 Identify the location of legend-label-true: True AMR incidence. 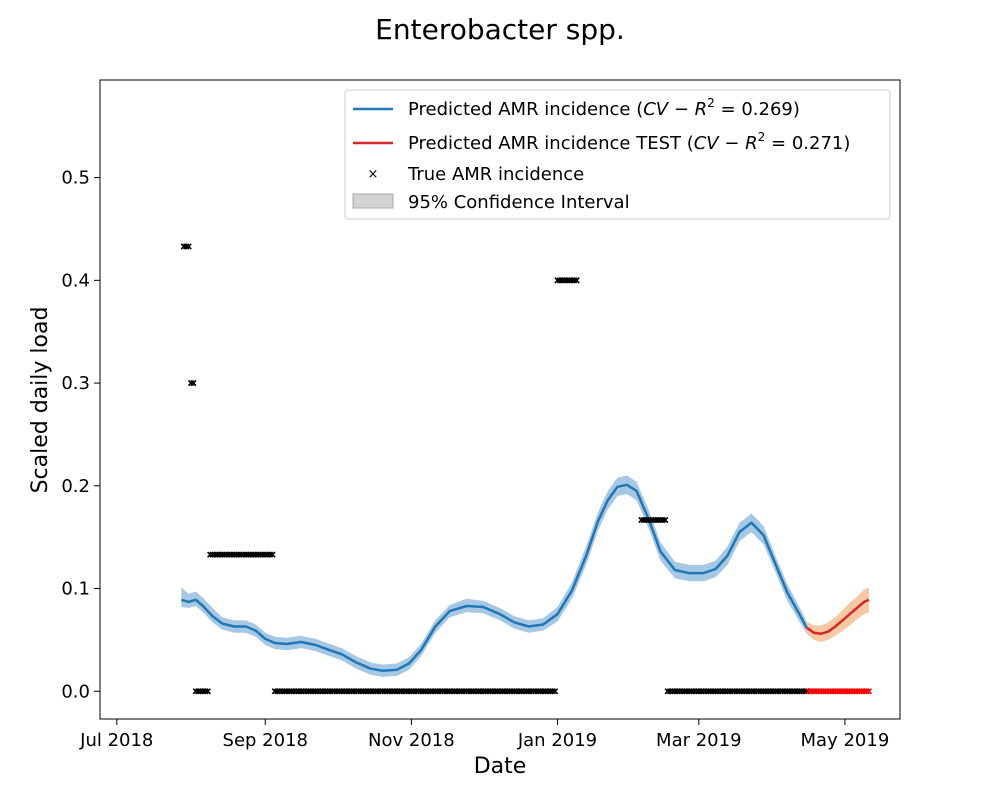
(495, 174).